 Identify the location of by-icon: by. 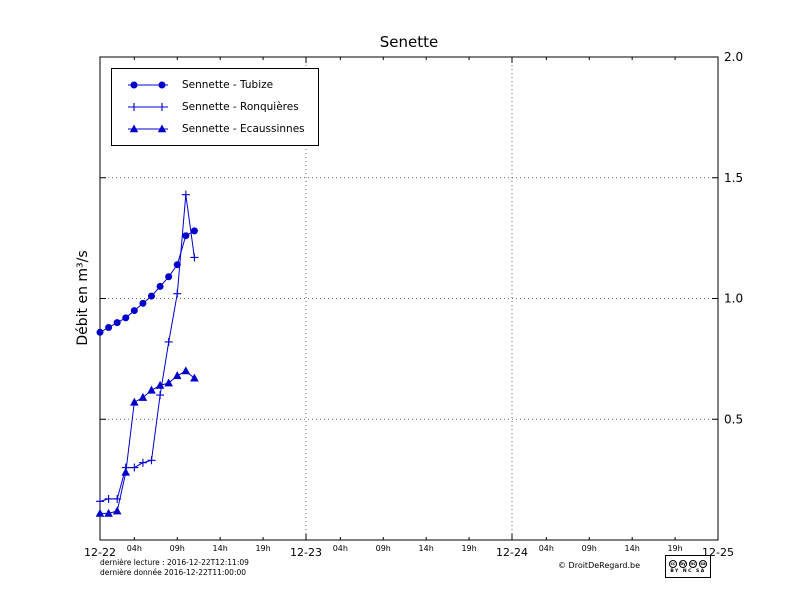
(683, 563).